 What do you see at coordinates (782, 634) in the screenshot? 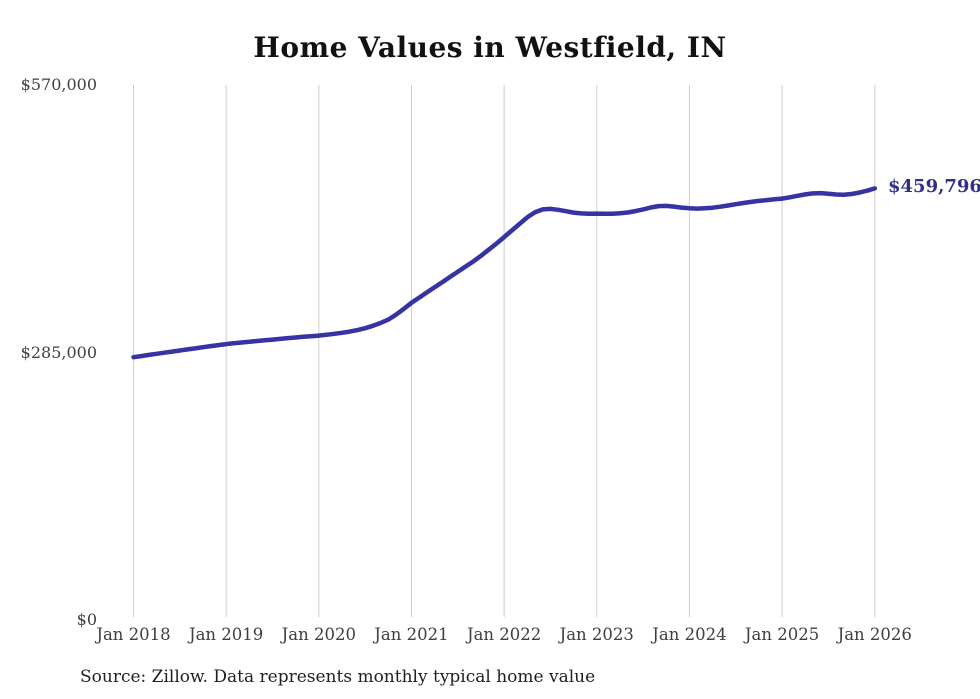
I see `x-tick-label: Jan 2025` at bounding box center [782, 634].